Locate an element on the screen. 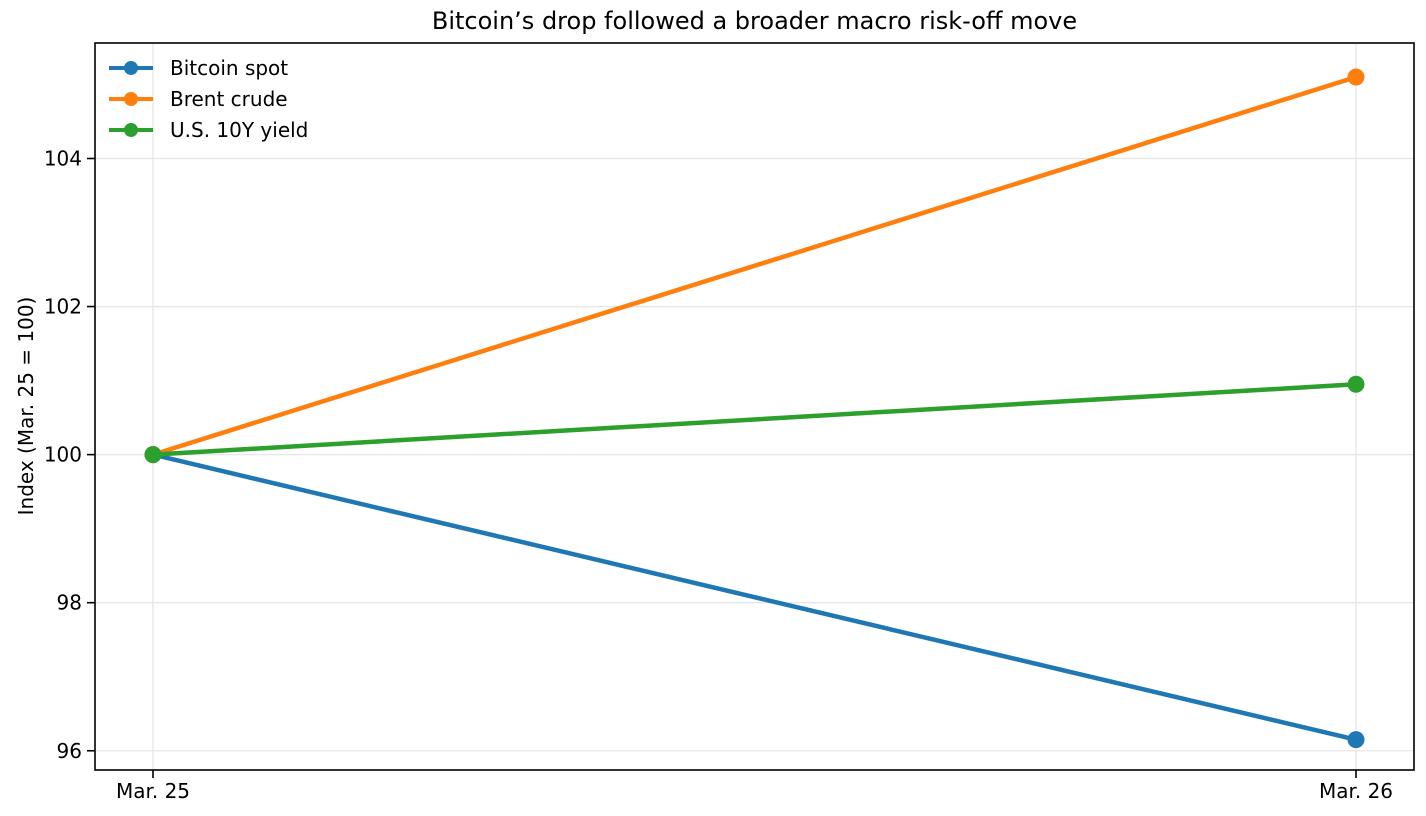 This screenshot has height=816, width=1426. series-line-u-s-10y-yield is located at coordinates (754, 419).